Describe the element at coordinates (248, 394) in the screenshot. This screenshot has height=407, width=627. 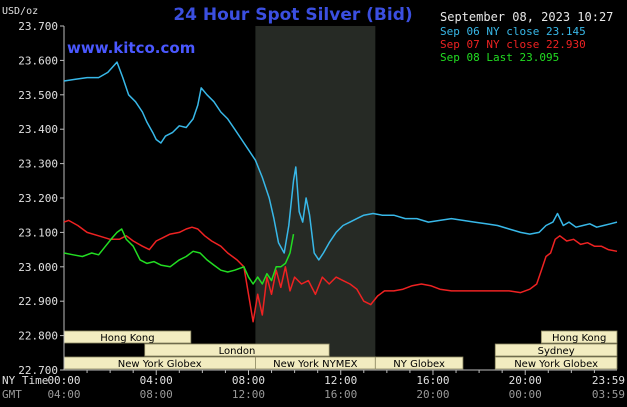
I see `x-tick-label-gmt: 12:00` at that location.